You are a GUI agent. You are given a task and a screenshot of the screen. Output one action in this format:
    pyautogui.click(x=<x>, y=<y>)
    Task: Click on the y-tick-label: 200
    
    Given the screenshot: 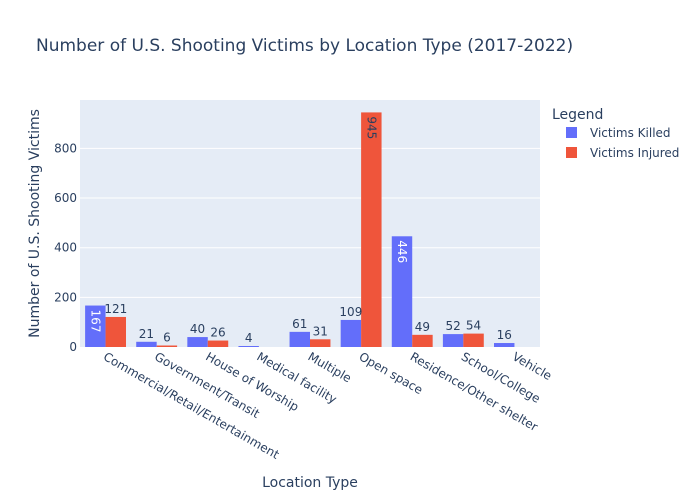 What is the action you would take?
    pyautogui.click(x=65, y=297)
    